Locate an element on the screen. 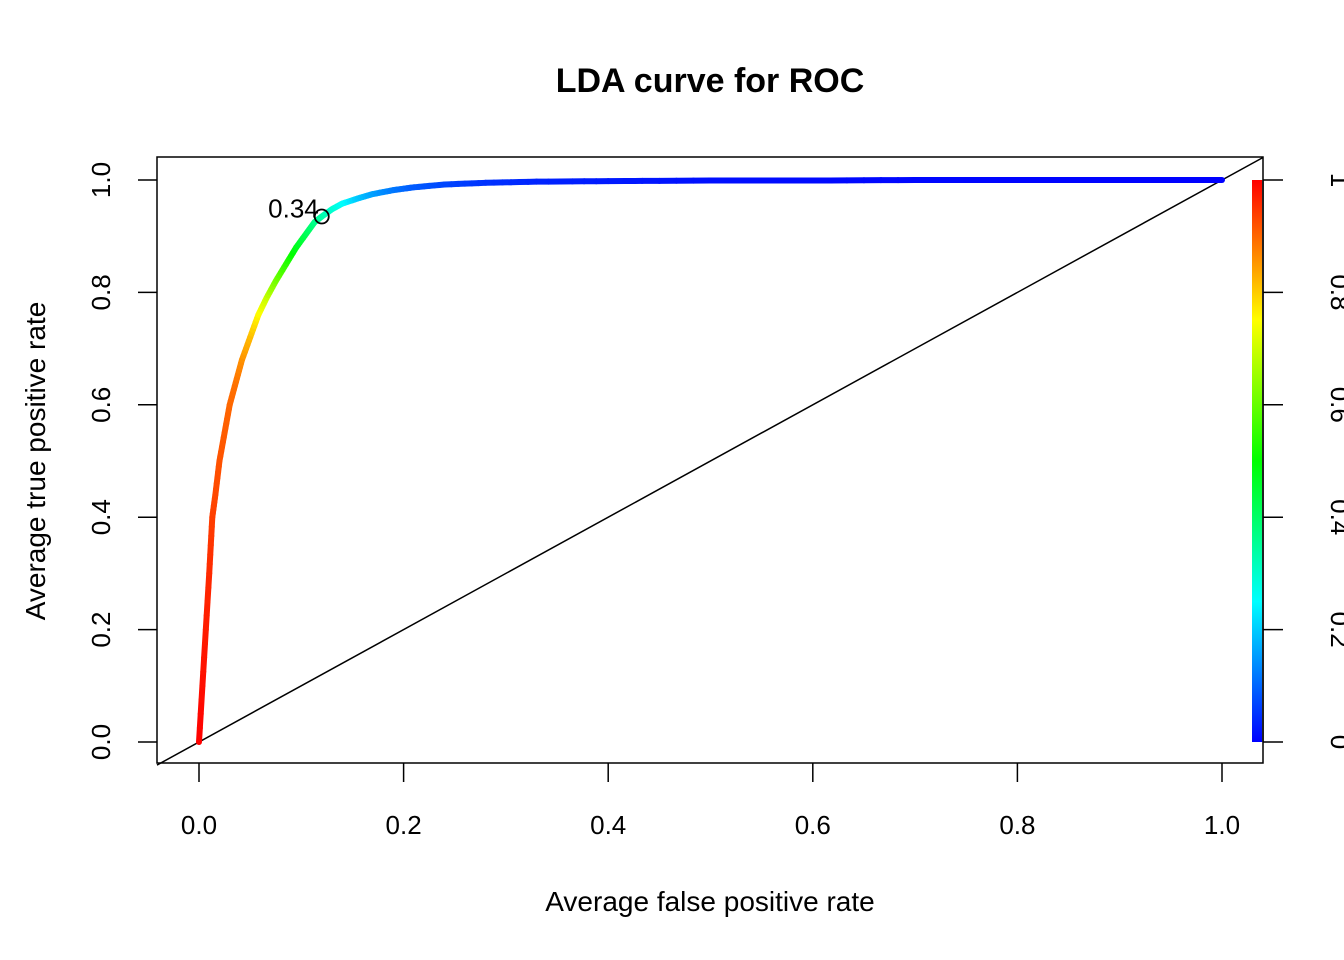 This screenshot has width=1344, height=960. x-tick-label: 0.4 is located at coordinates (608, 825).